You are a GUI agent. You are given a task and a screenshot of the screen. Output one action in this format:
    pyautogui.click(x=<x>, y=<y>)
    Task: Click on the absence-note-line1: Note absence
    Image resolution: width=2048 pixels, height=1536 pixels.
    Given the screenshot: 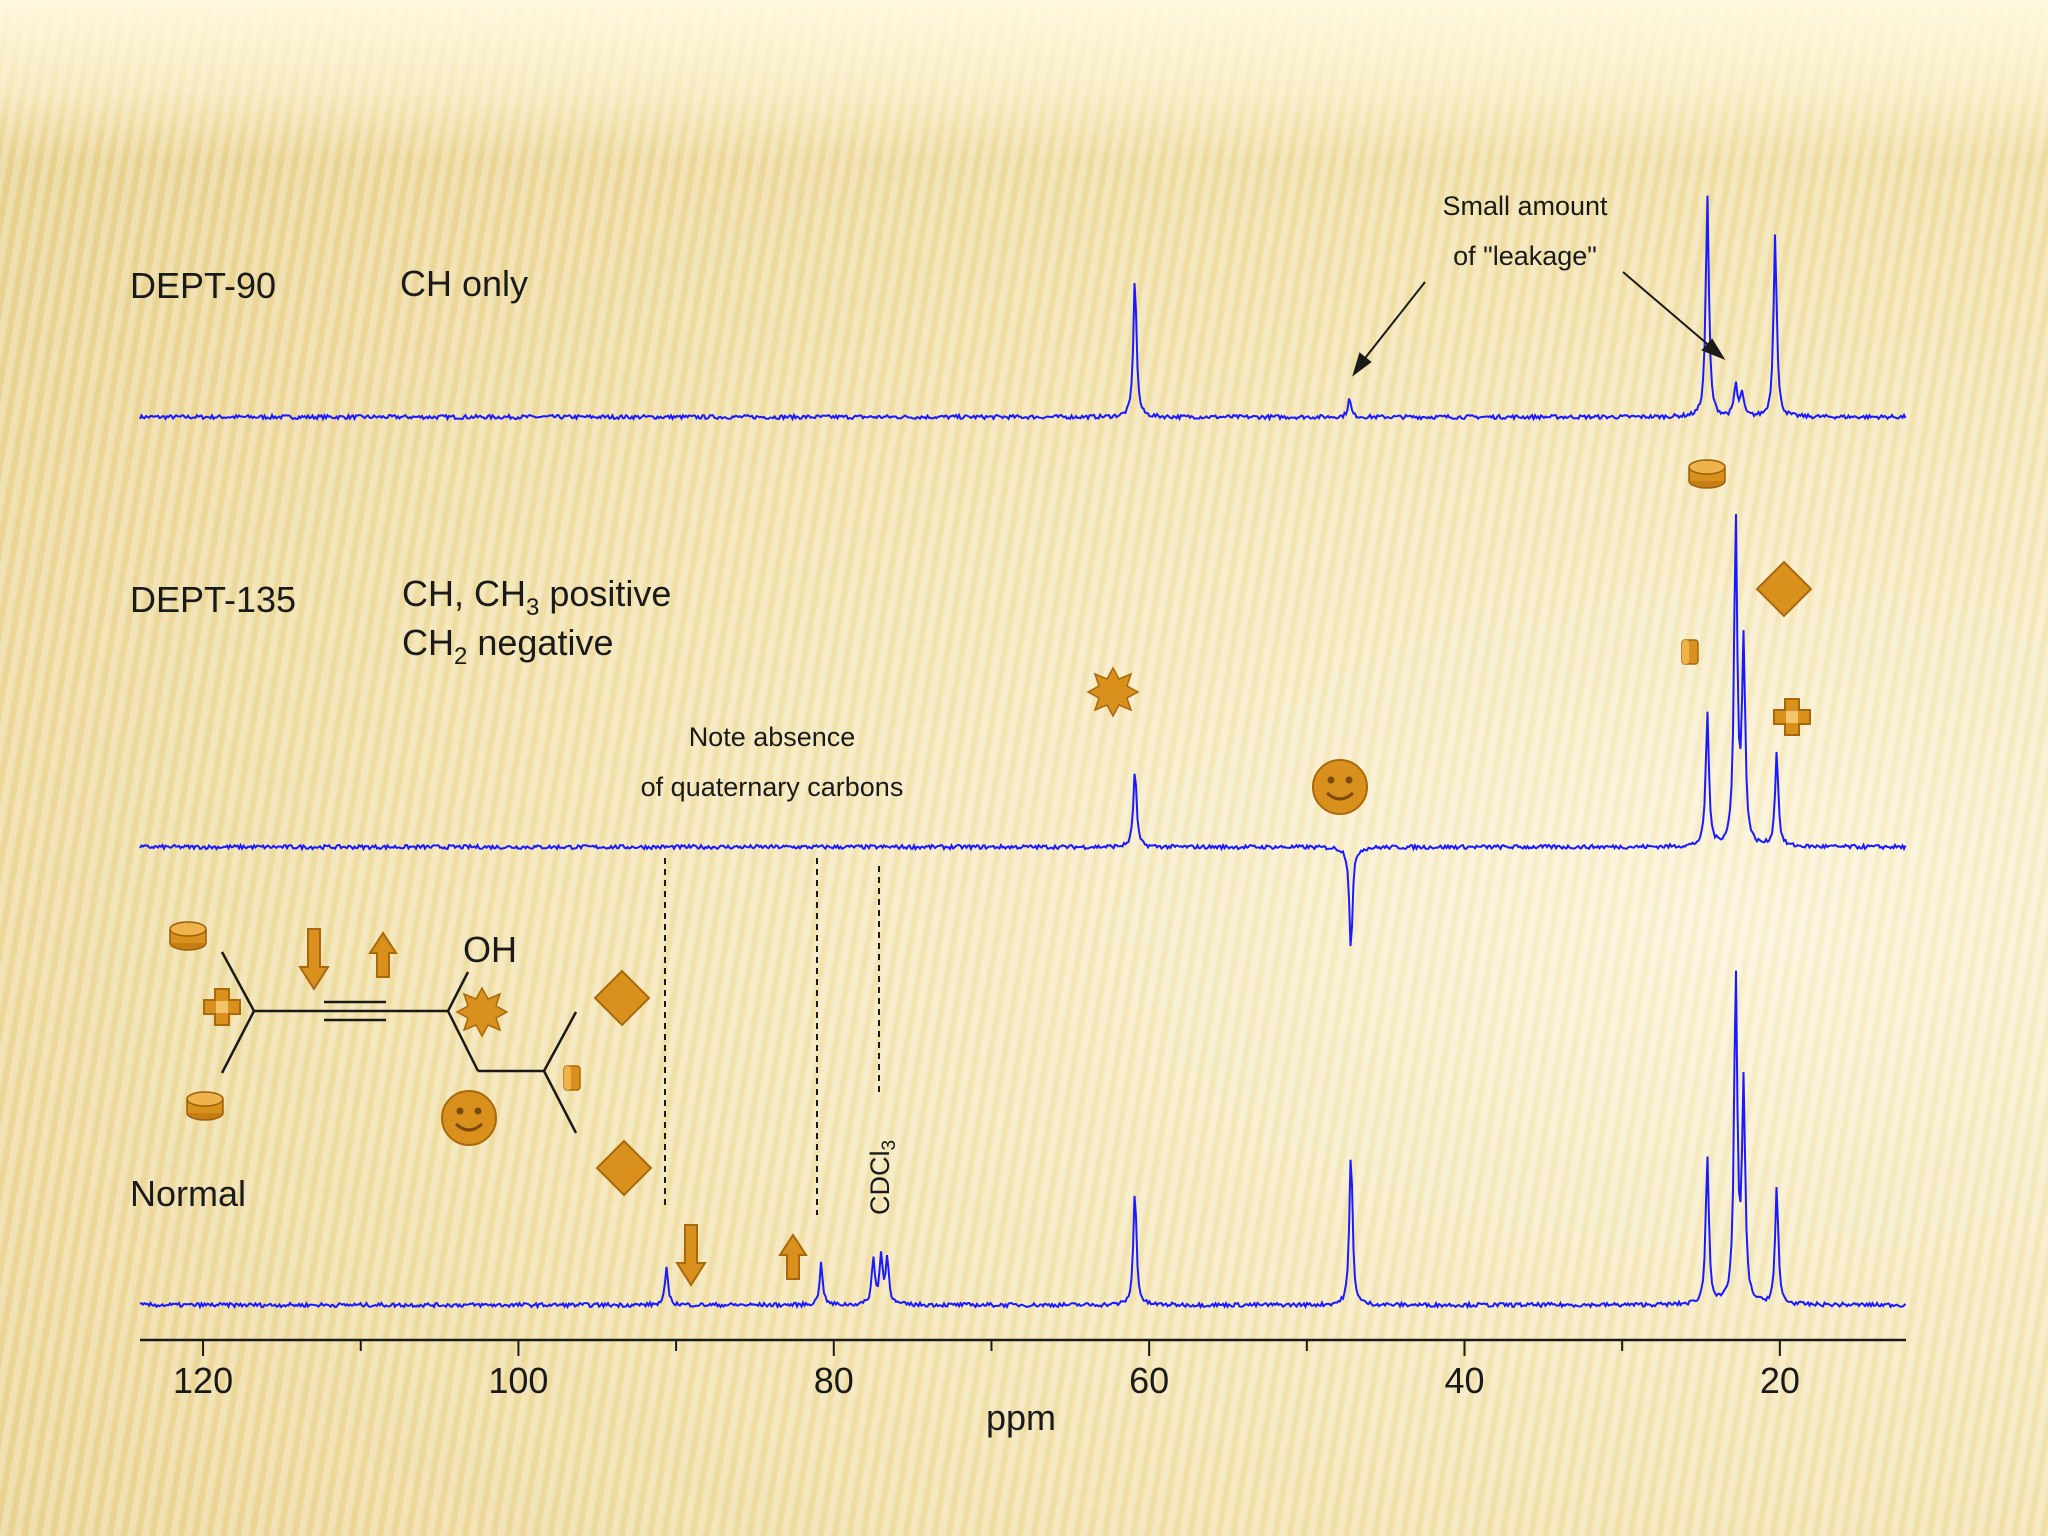 What is the action you would take?
    pyautogui.click(x=772, y=737)
    